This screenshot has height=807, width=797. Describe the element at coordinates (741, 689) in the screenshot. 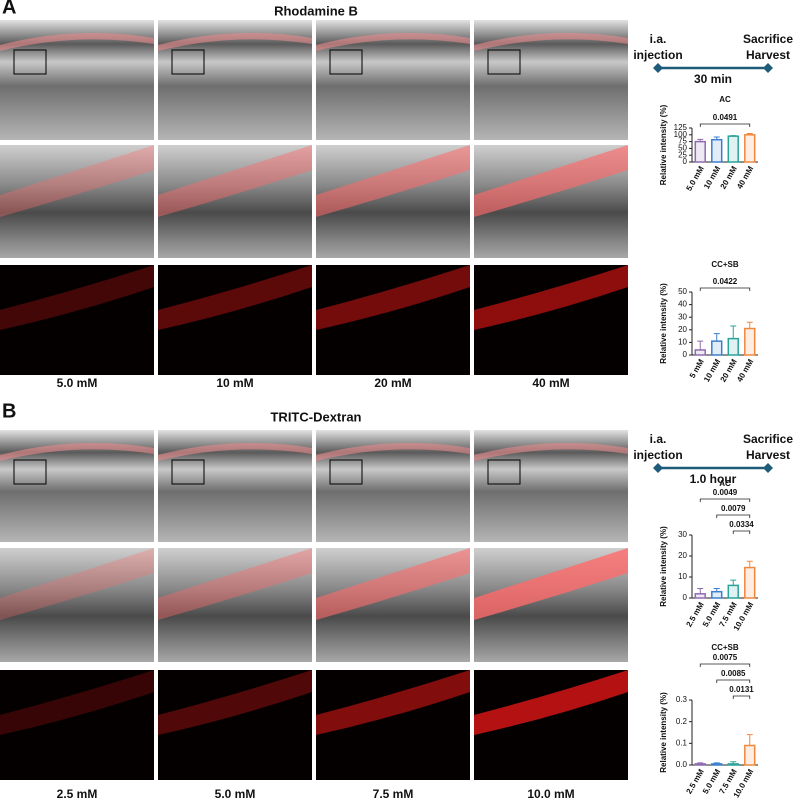

I see `p-value: 0.0131` at that location.